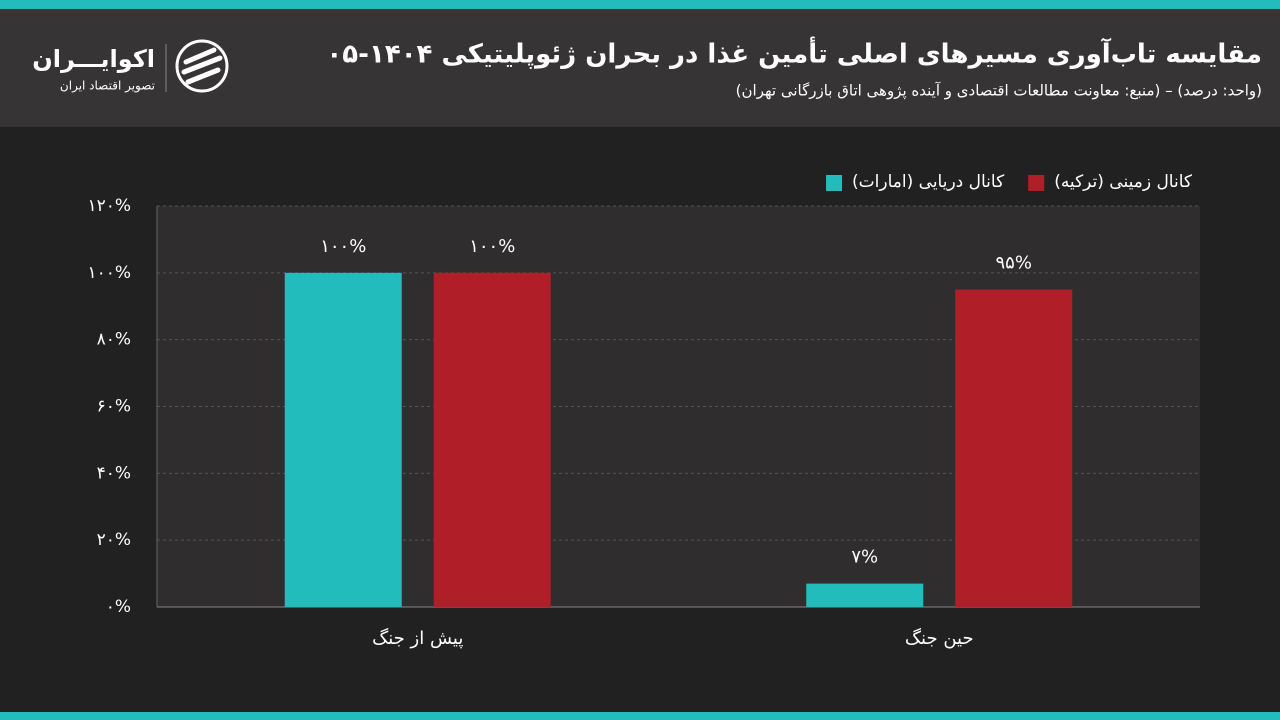 This screenshot has height=720, width=1280. What do you see at coordinates (640, 716) in the screenshot?
I see `bottom-strip` at bounding box center [640, 716].